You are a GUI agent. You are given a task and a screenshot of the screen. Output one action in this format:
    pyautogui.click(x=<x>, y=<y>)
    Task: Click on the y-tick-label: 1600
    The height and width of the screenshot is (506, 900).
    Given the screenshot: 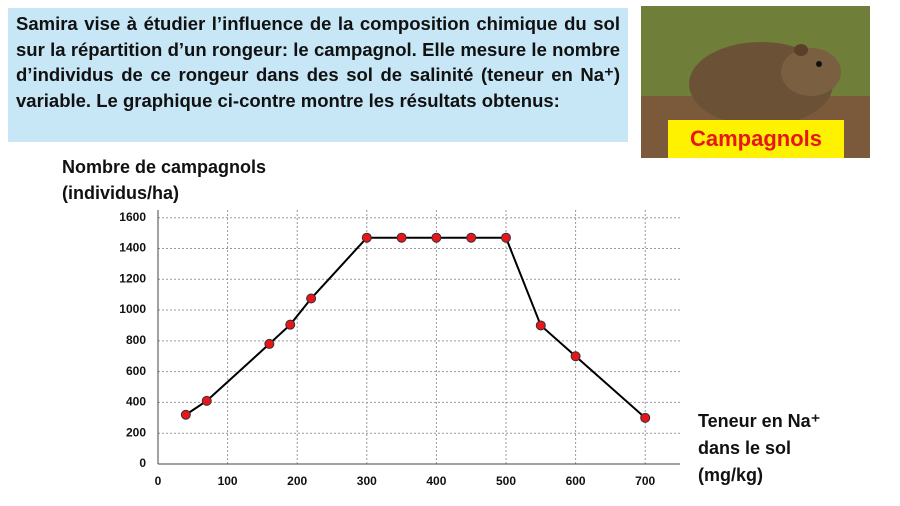 What is the action you would take?
    pyautogui.click(x=132, y=217)
    